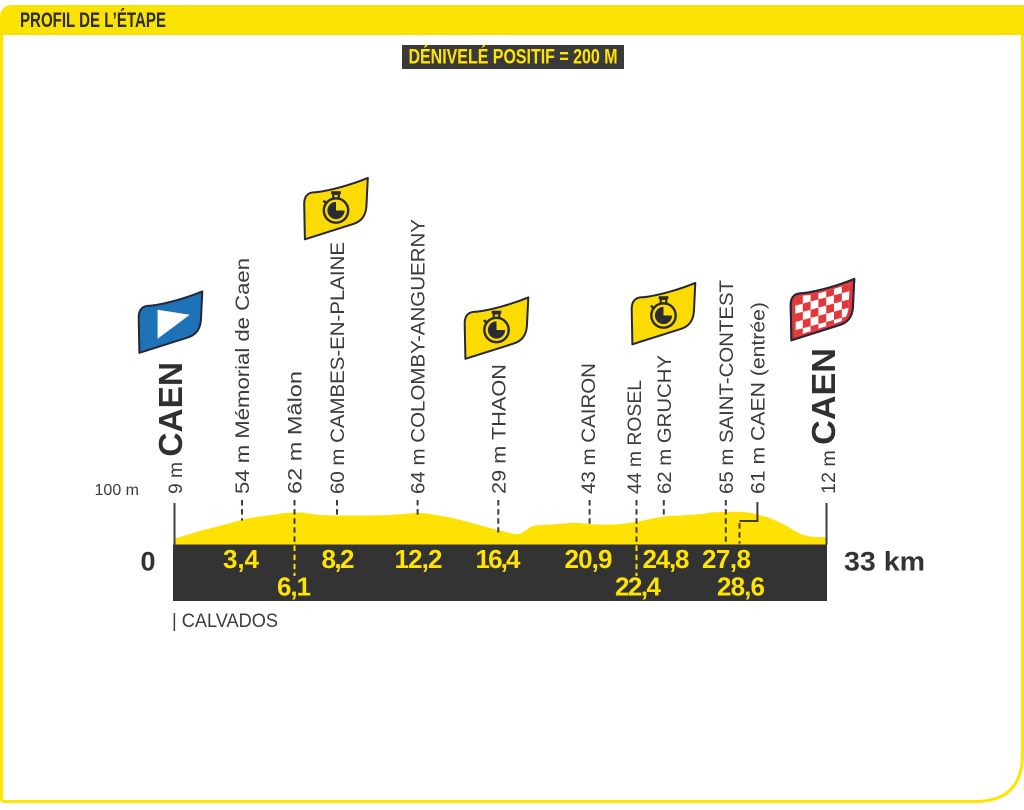 Image resolution: width=1024 pixels, height=810 pixels. I want to click on svg-text: 20,9, so click(589, 559).